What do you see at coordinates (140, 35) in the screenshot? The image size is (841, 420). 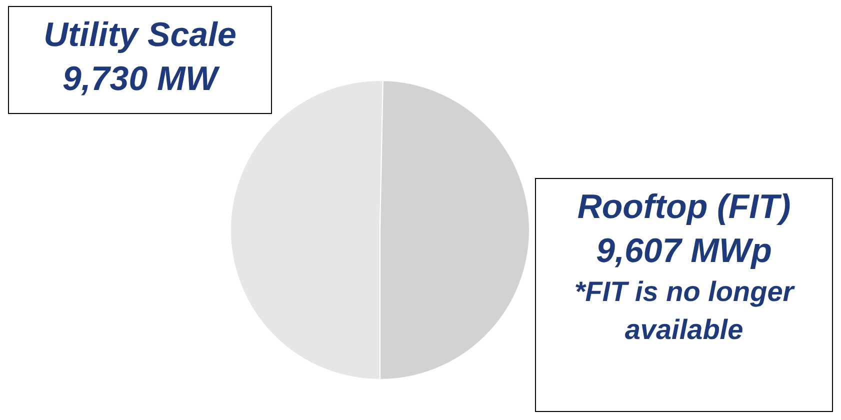 I see `slice-label: Utility Scale` at bounding box center [140, 35].